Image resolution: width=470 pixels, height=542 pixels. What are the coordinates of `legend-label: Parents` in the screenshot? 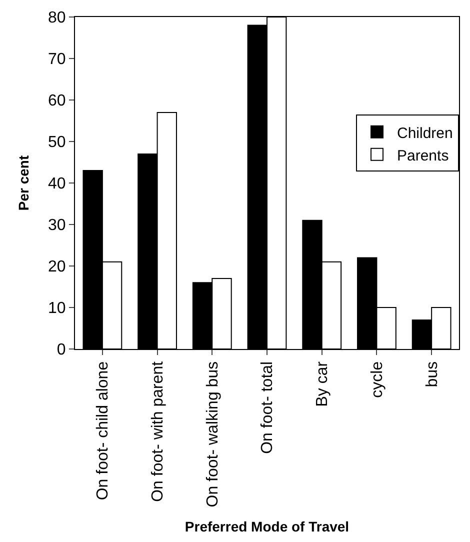 It's located at (423, 155).